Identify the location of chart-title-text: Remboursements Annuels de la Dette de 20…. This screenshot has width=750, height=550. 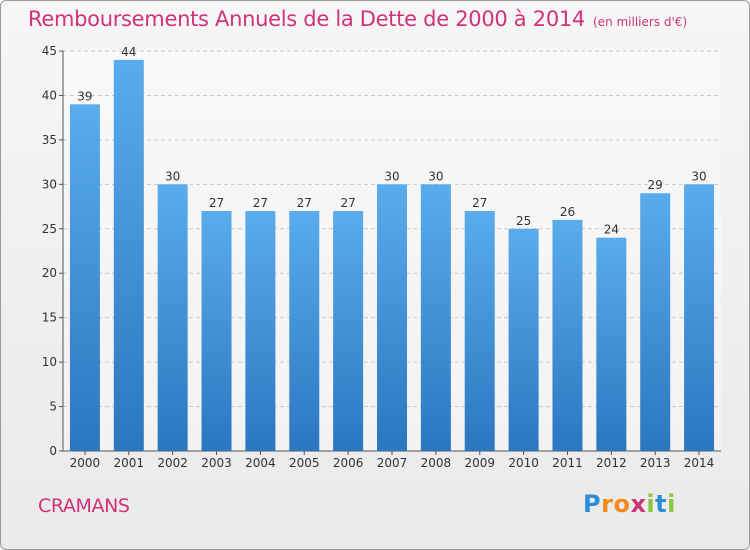
(306, 19).